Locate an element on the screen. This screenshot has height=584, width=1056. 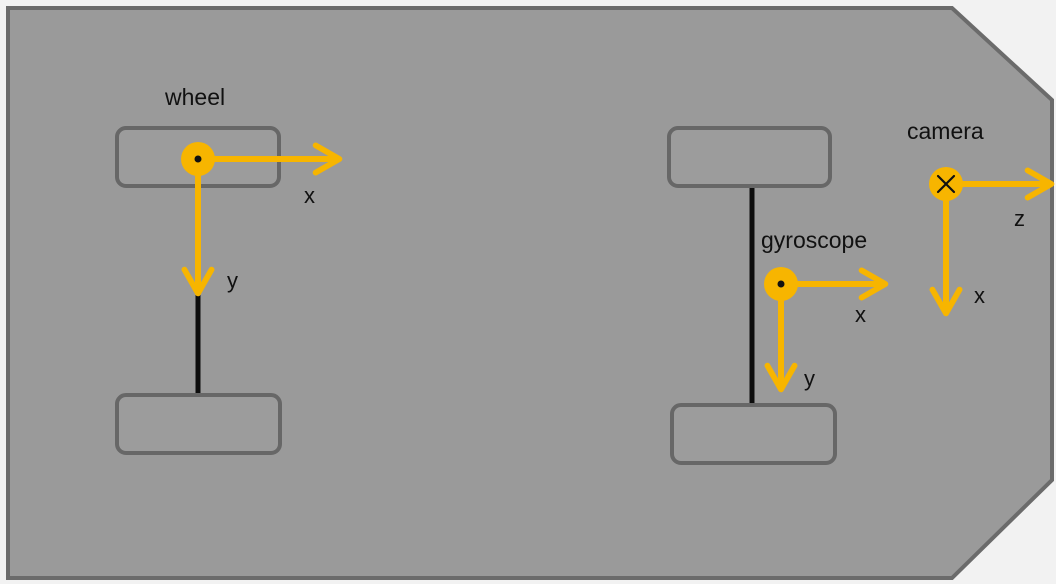
front-wheel-assembly is located at coordinates (752, 295).